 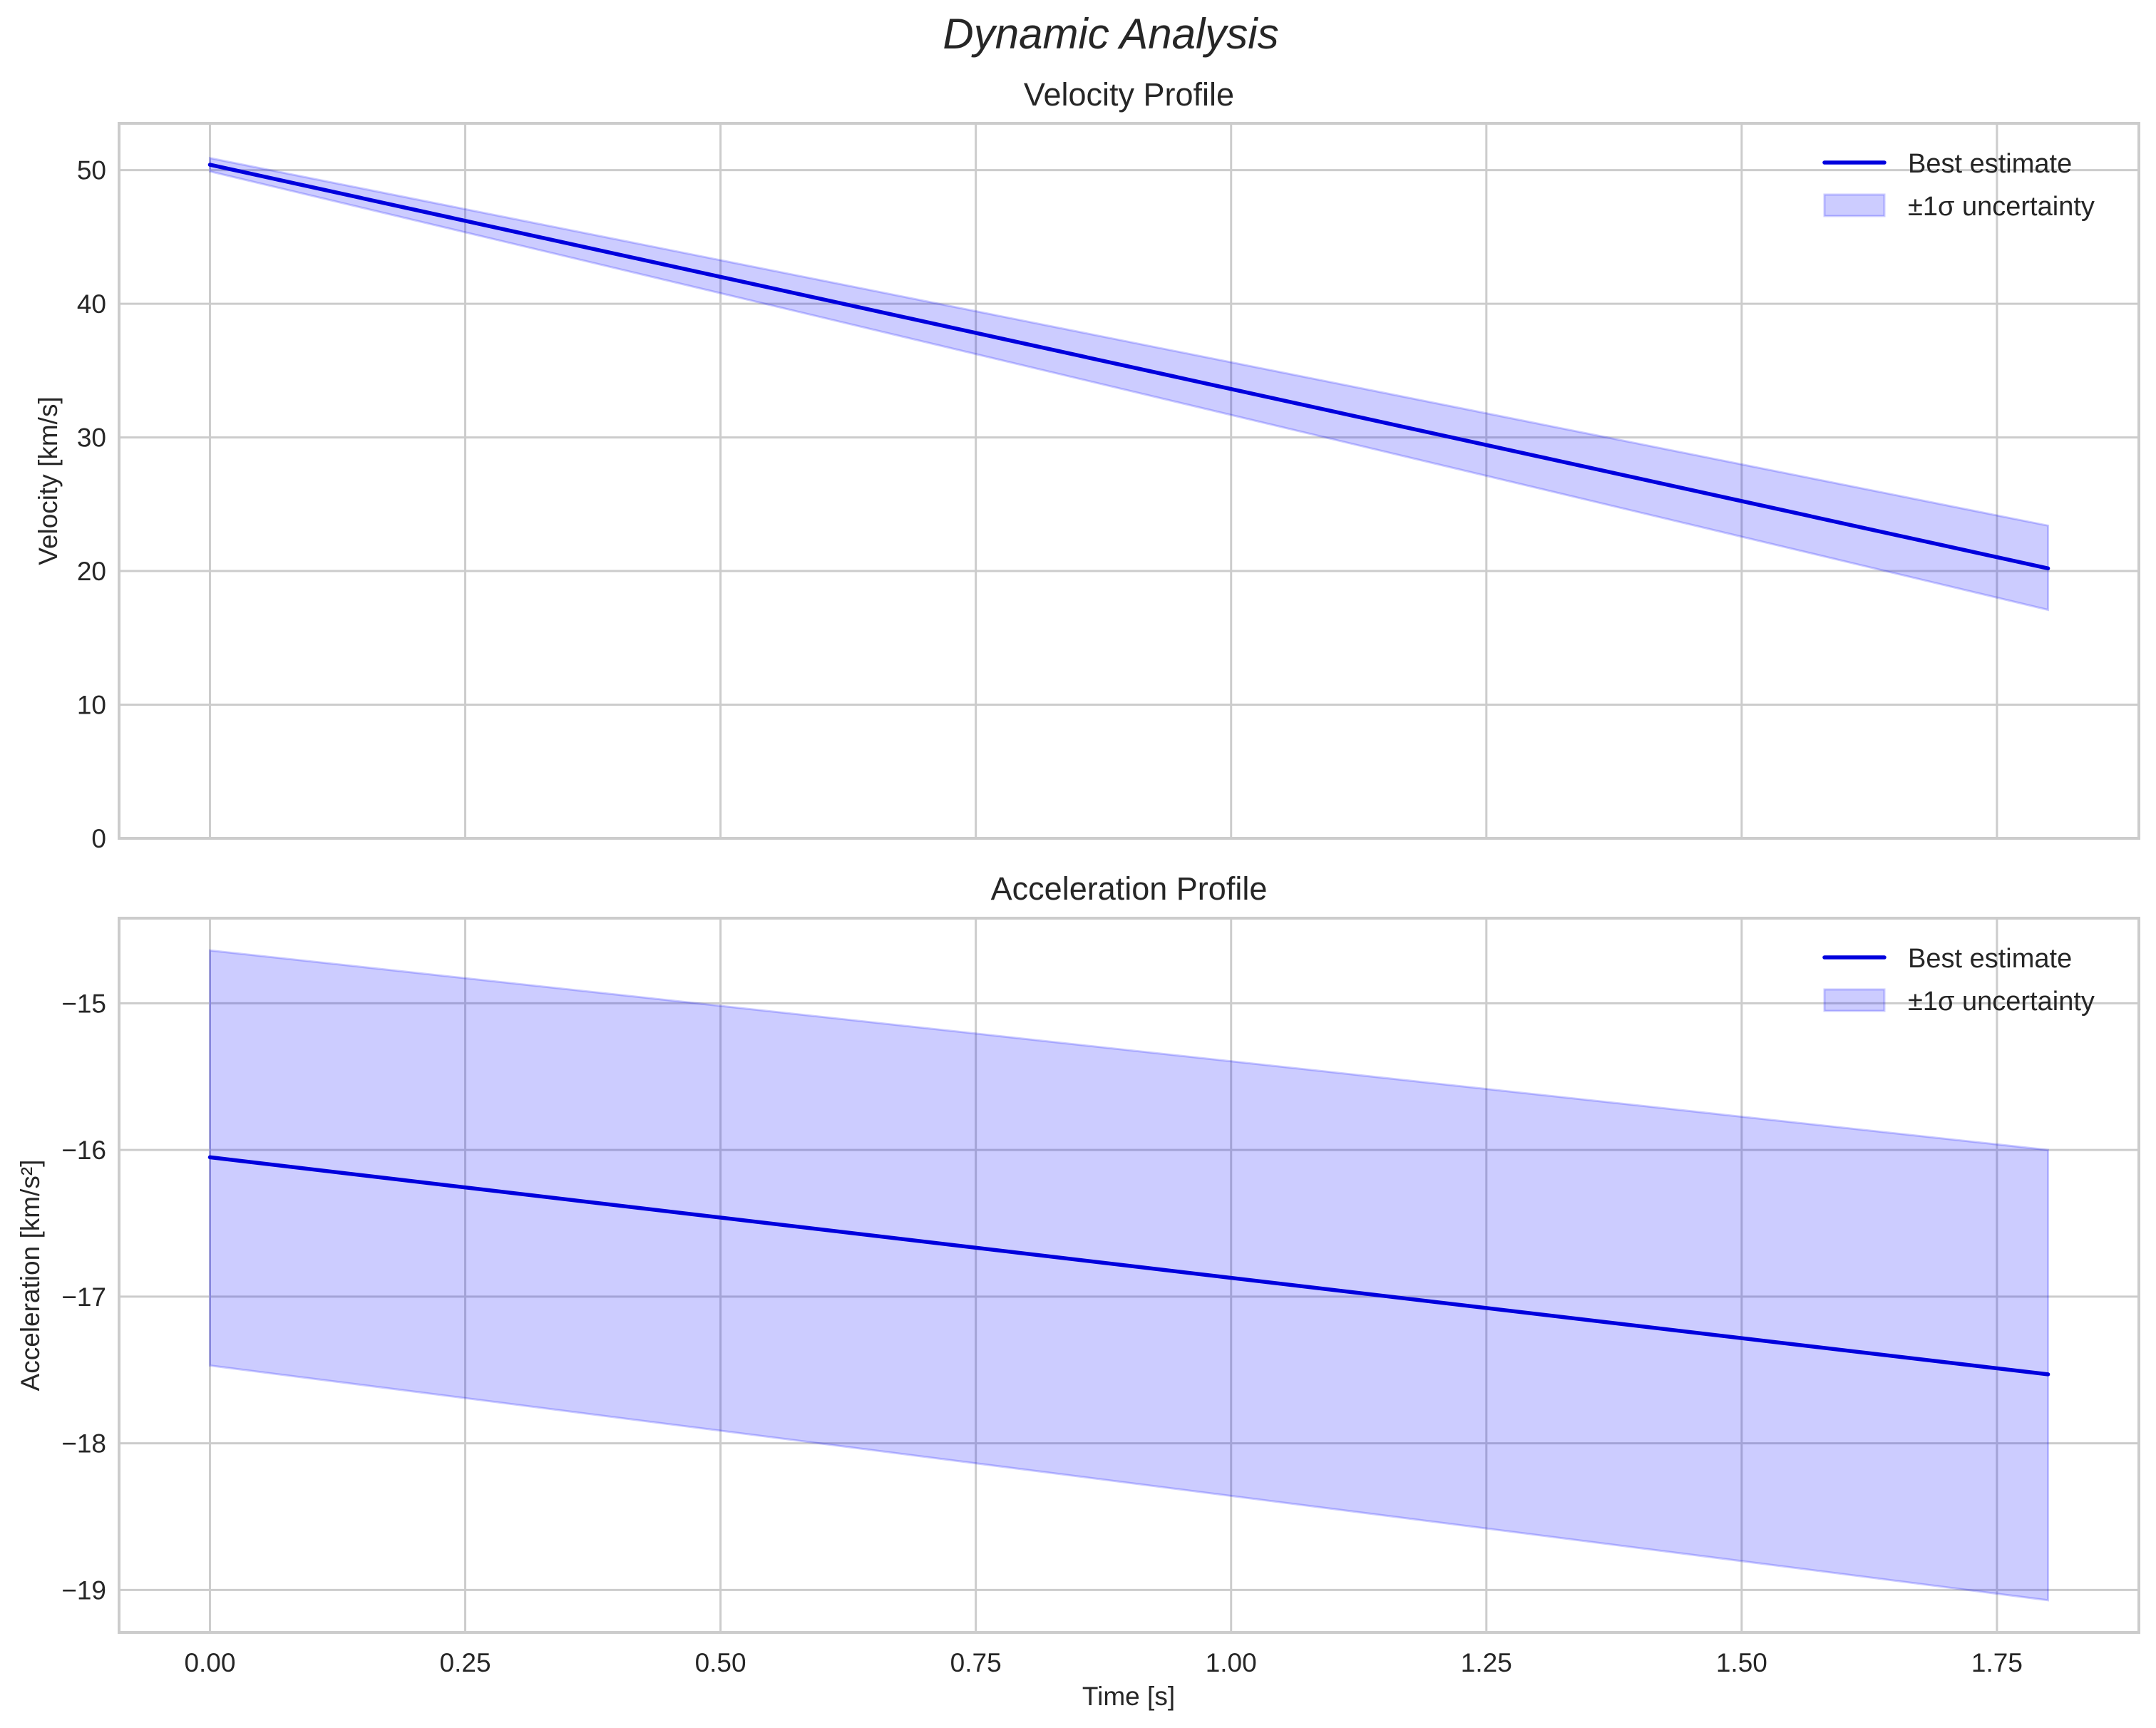 I want to click on y-tick-label: −15, so click(x=83, y=1003).